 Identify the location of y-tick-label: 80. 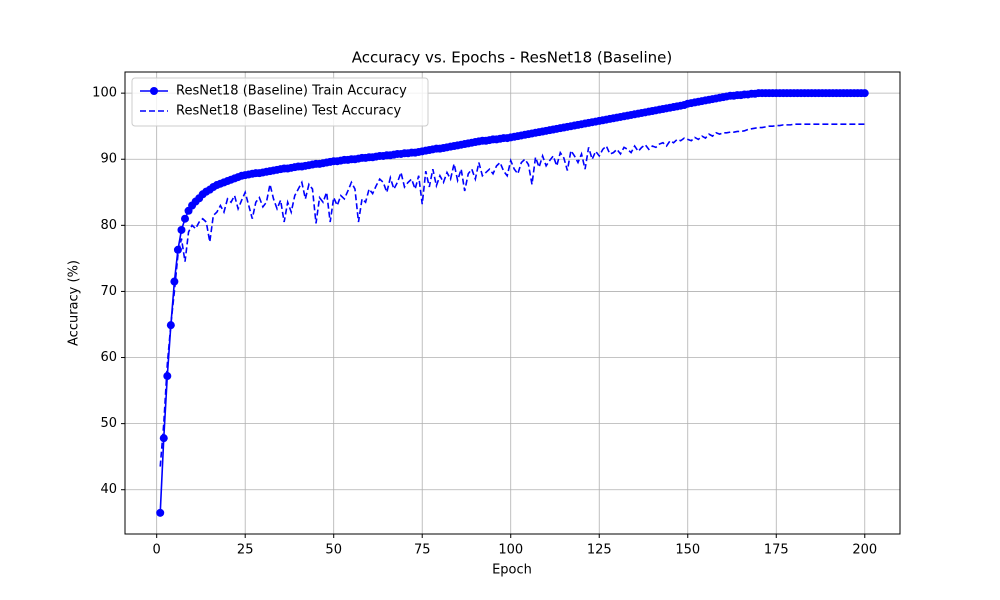
(108, 225).